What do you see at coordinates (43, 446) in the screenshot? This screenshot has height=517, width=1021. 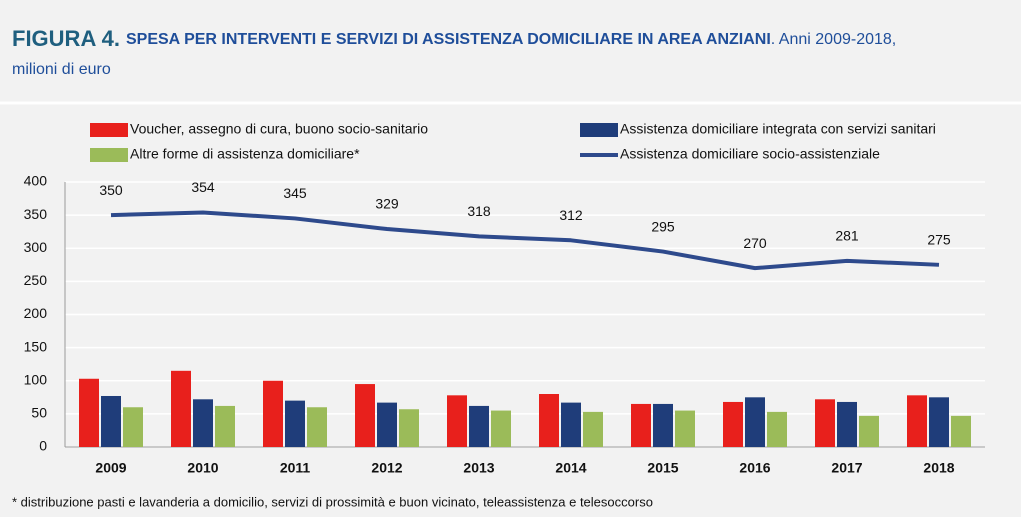 I see `y-tick-label: 0` at bounding box center [43, 446].